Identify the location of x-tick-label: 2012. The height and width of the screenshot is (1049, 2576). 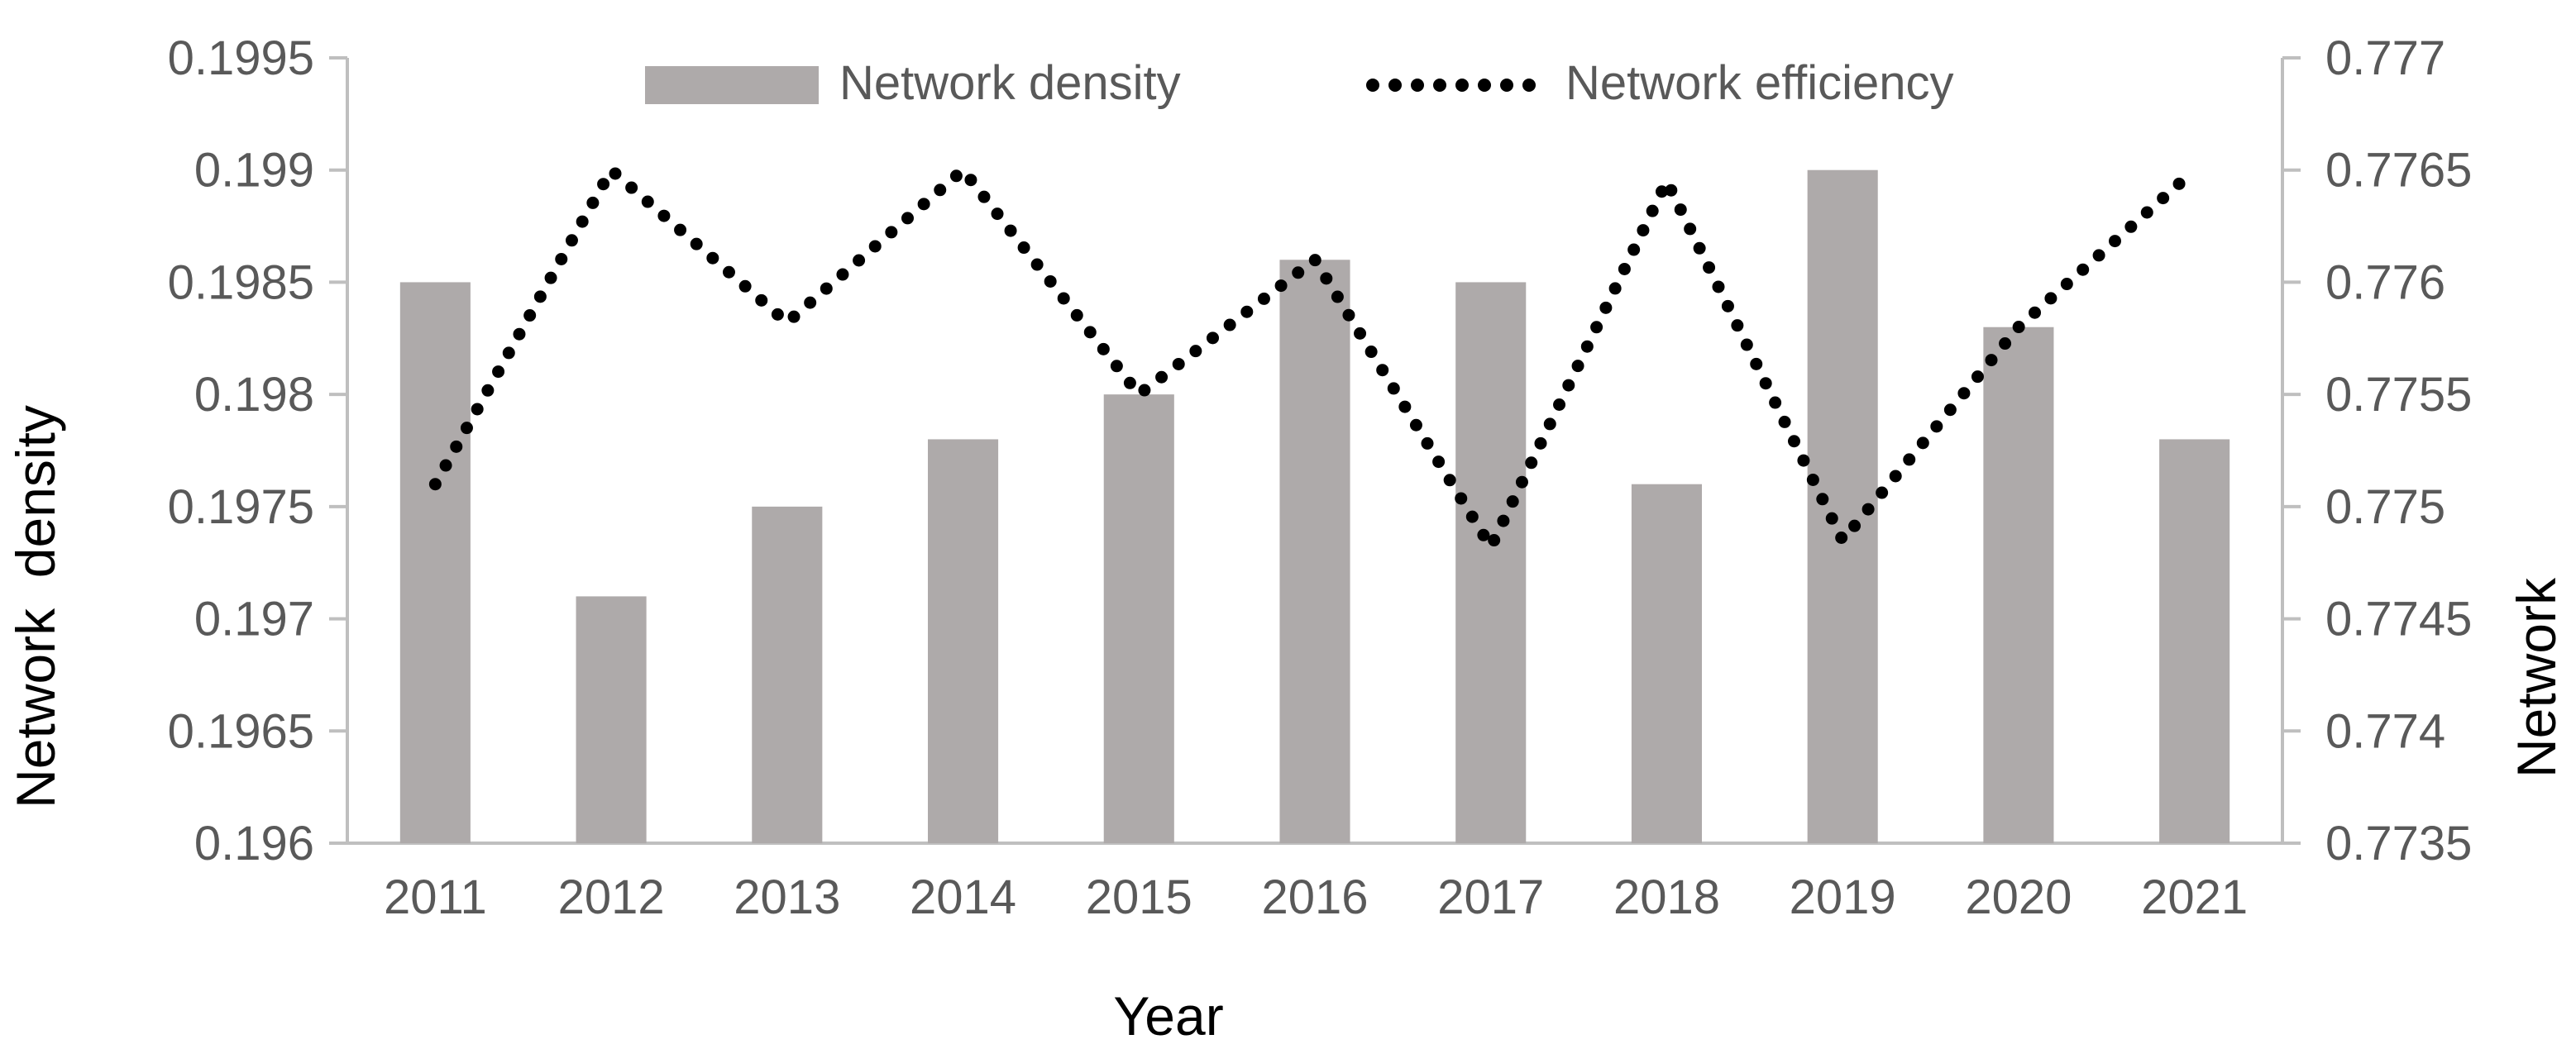
(611, 897).